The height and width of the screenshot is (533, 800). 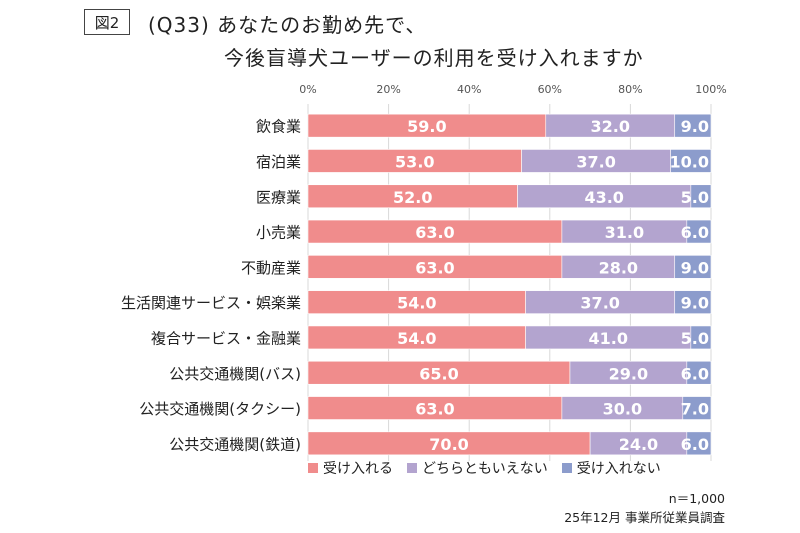 I want to click on legend-label-reject: 受け入れない, so click(x=618, y=469).